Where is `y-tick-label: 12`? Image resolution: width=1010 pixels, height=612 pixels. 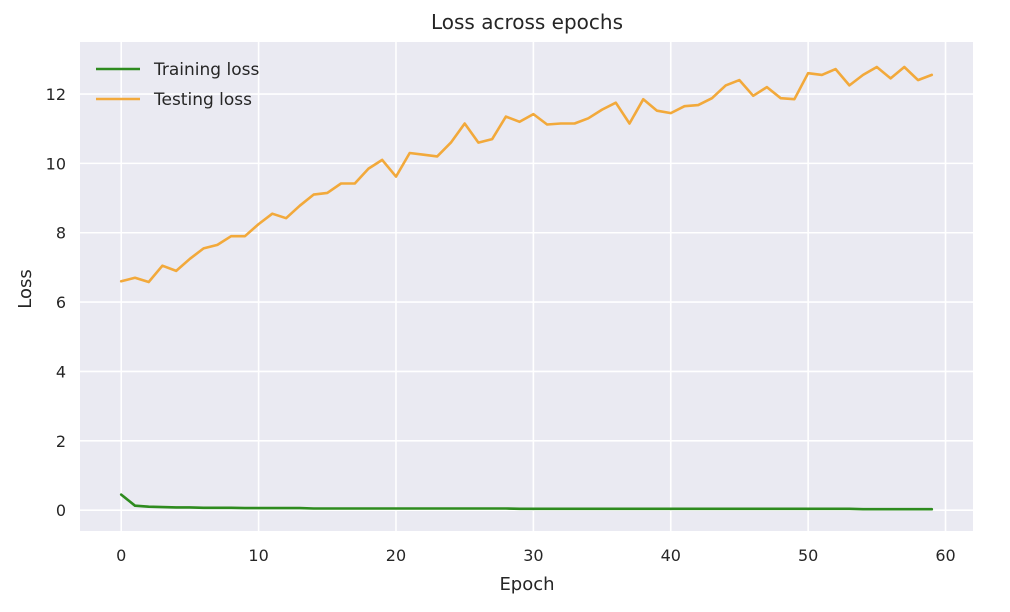 y-tick-label: 12 is located at coordinates (56, 94).